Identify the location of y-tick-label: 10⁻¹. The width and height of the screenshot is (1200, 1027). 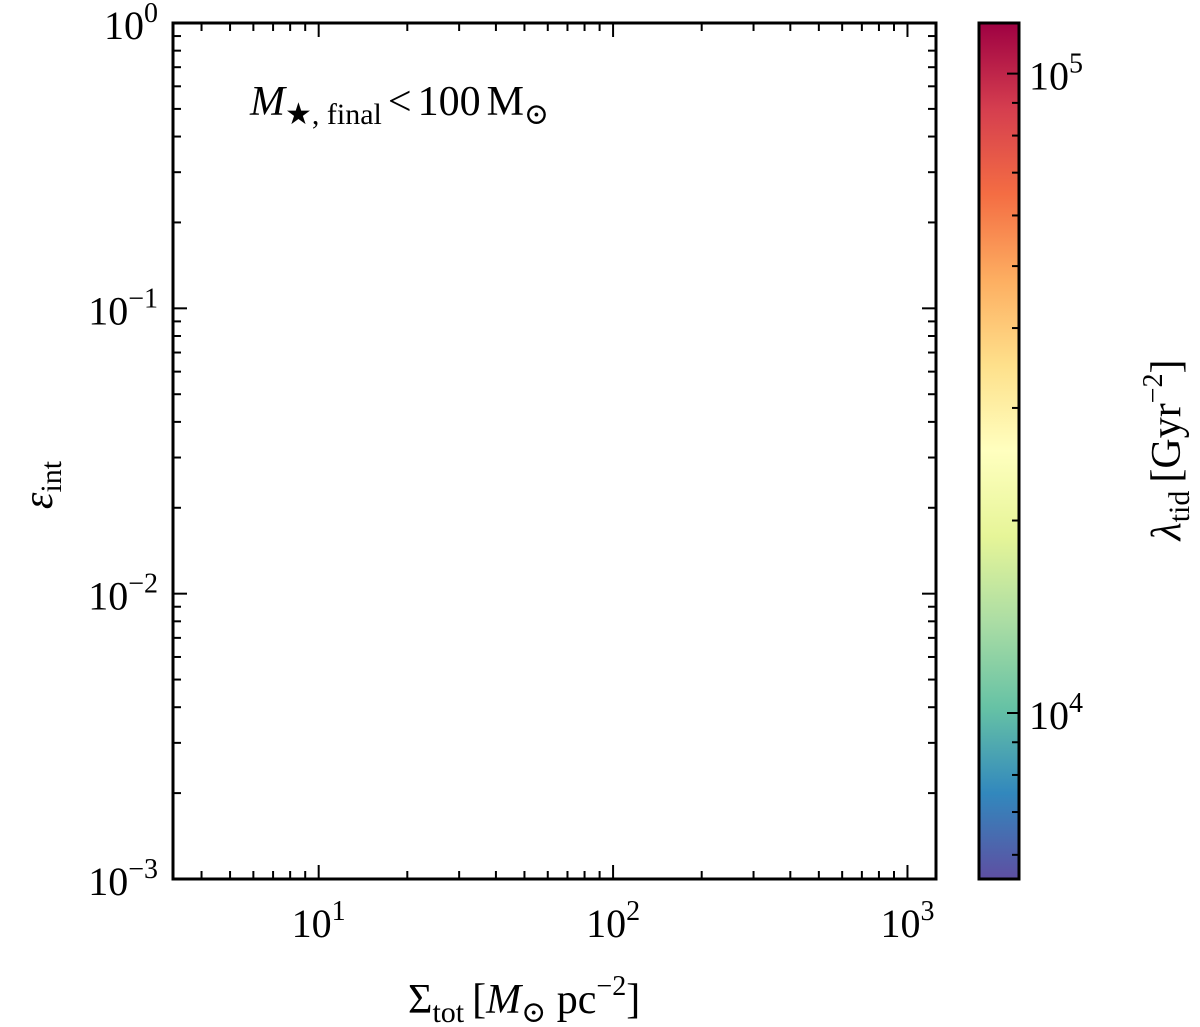
(123, 308).